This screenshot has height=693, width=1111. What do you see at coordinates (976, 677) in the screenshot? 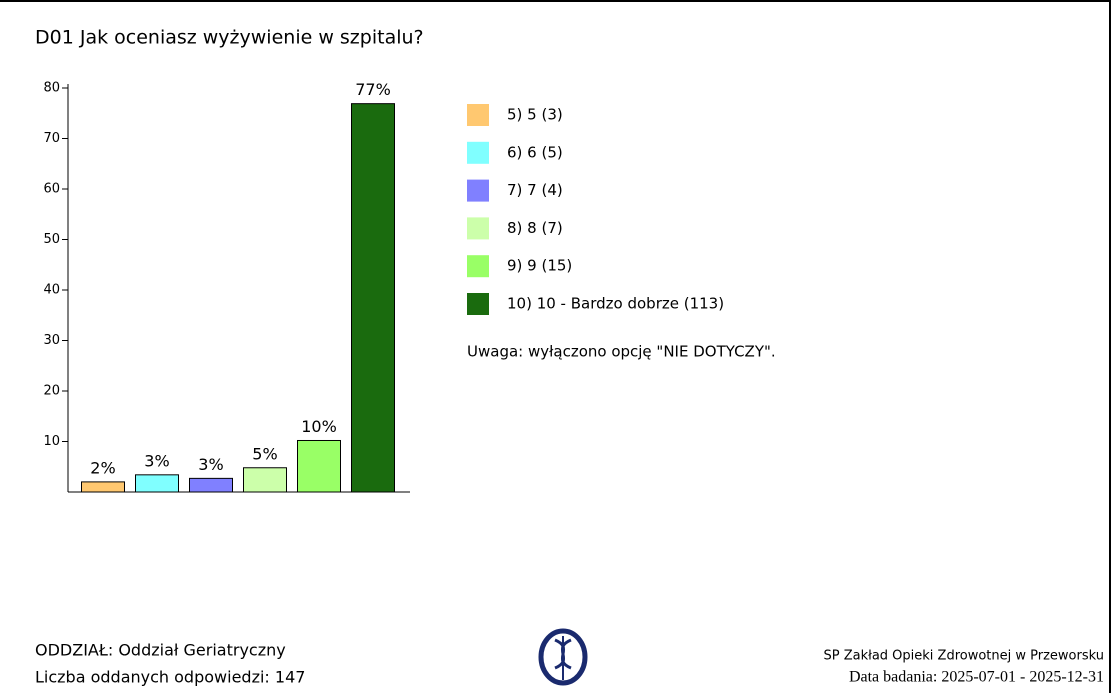
I see `footer-date: Data badania: 2025-07-01 - 2025-12-31` at bounding box center [976, 677].